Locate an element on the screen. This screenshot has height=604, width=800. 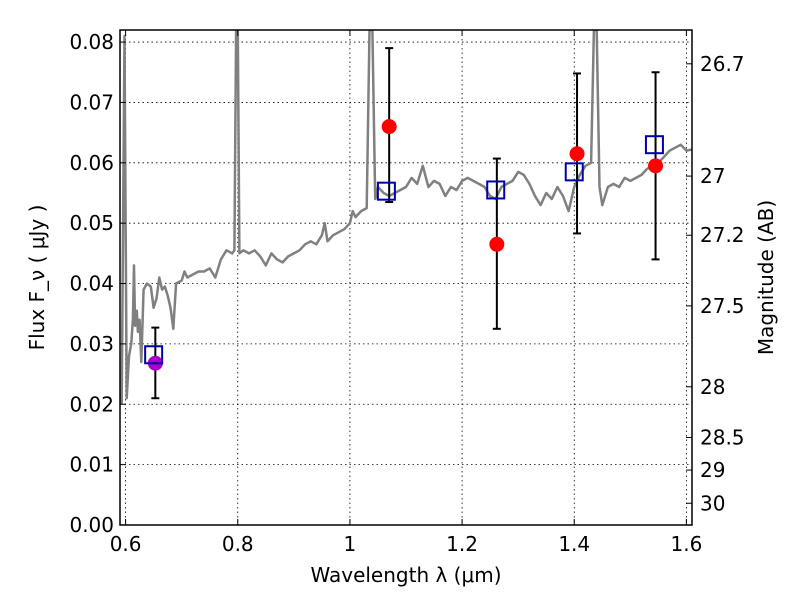
y-tick-label: 0.03 is located at coordinates (91, 344).